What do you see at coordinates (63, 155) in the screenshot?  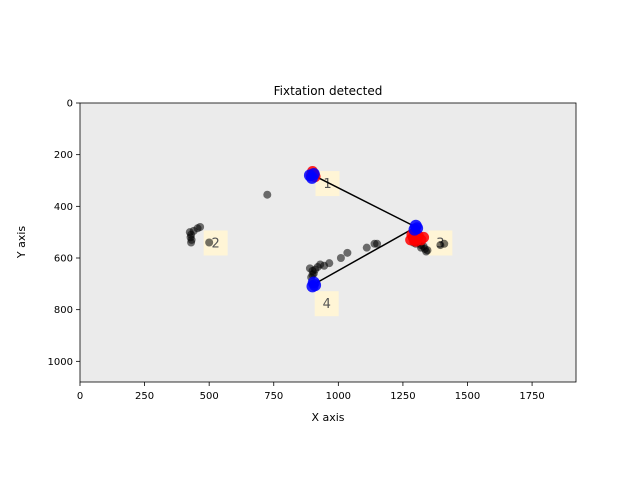 I see `y-tick-label: 200` at bounding box center [63, 155].